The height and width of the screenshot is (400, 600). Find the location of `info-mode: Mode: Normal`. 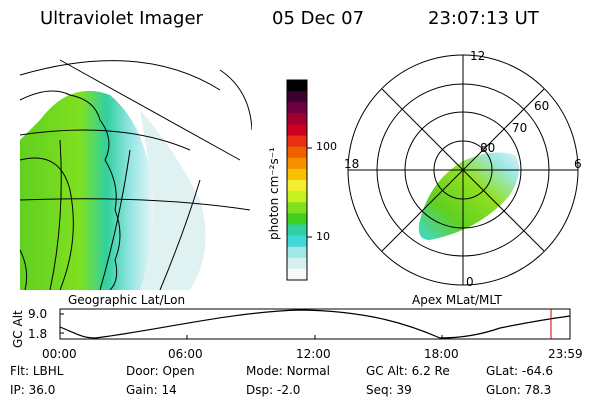

info-mode: Mode: Normal is located at coordinates (288, 371).